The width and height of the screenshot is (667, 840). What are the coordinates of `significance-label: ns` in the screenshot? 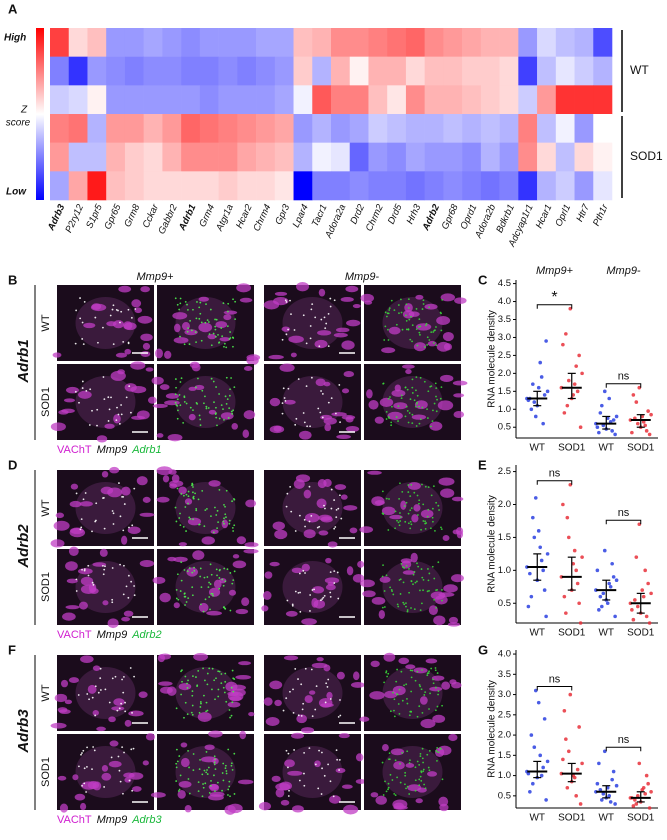 It's located at (624, 740).